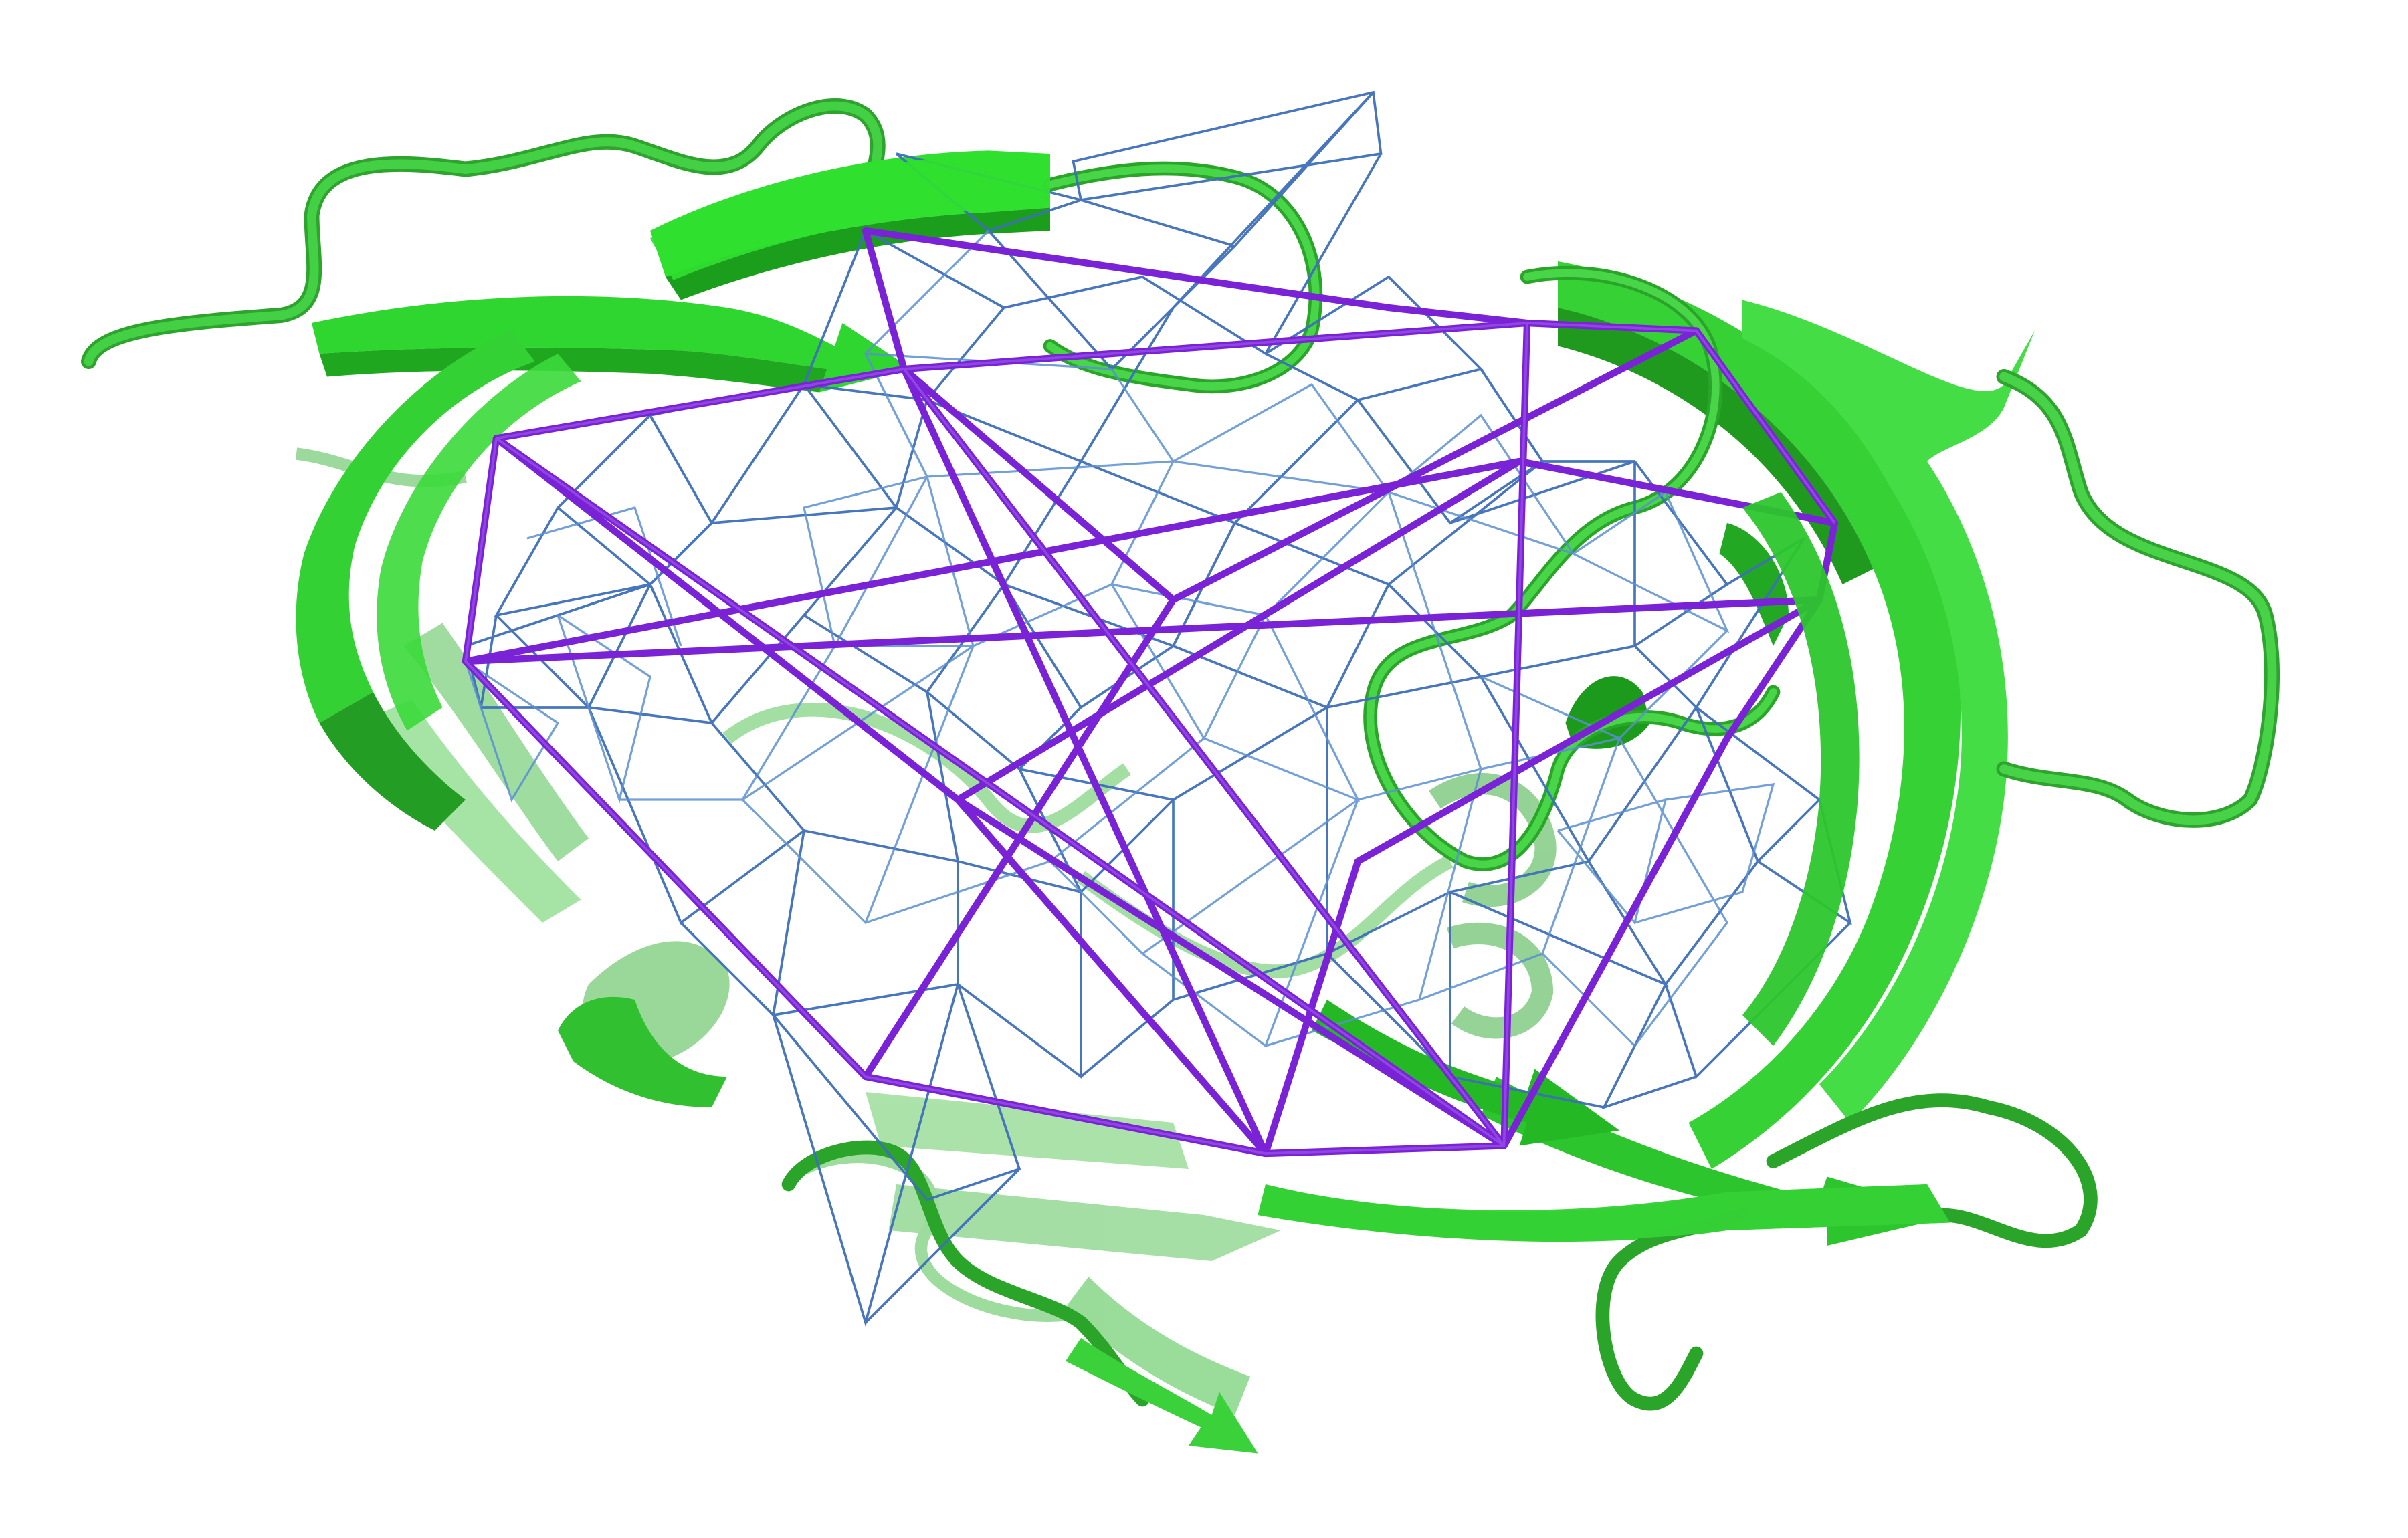 This screenshot has width=2408, height=1538. I want to click on sheet-left-sweep, so click(415, 526).